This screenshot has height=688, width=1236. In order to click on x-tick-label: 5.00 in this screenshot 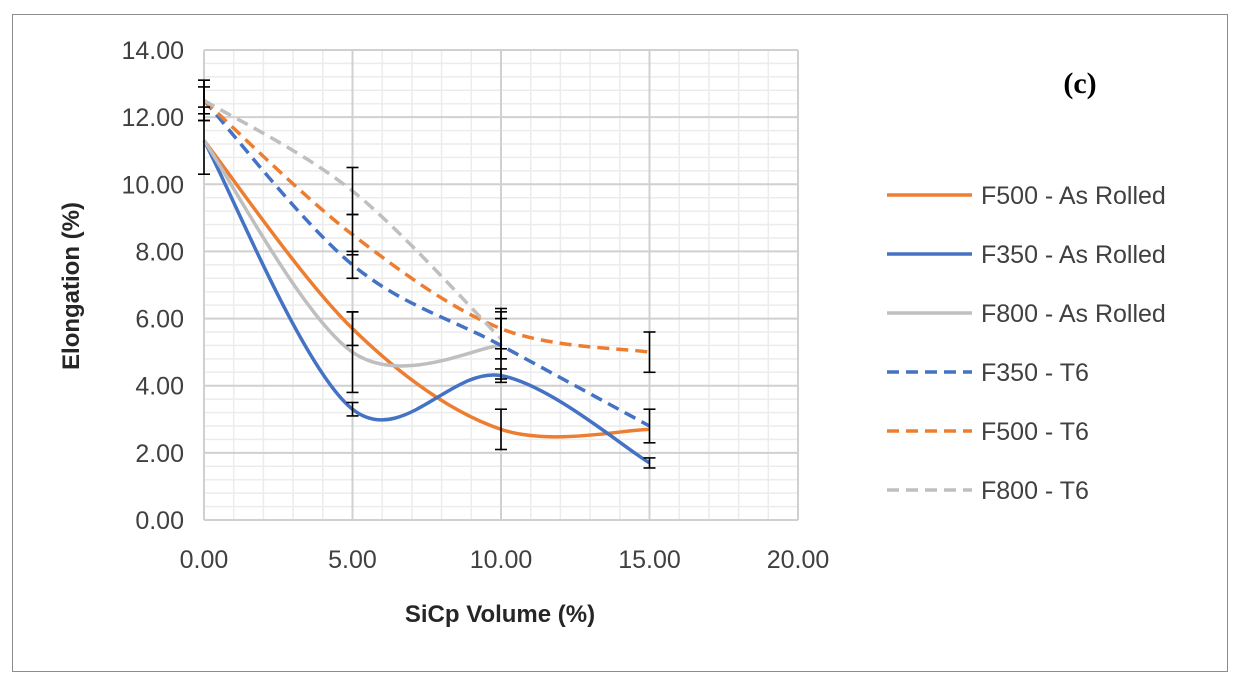, I will do `click(352, 560)`.